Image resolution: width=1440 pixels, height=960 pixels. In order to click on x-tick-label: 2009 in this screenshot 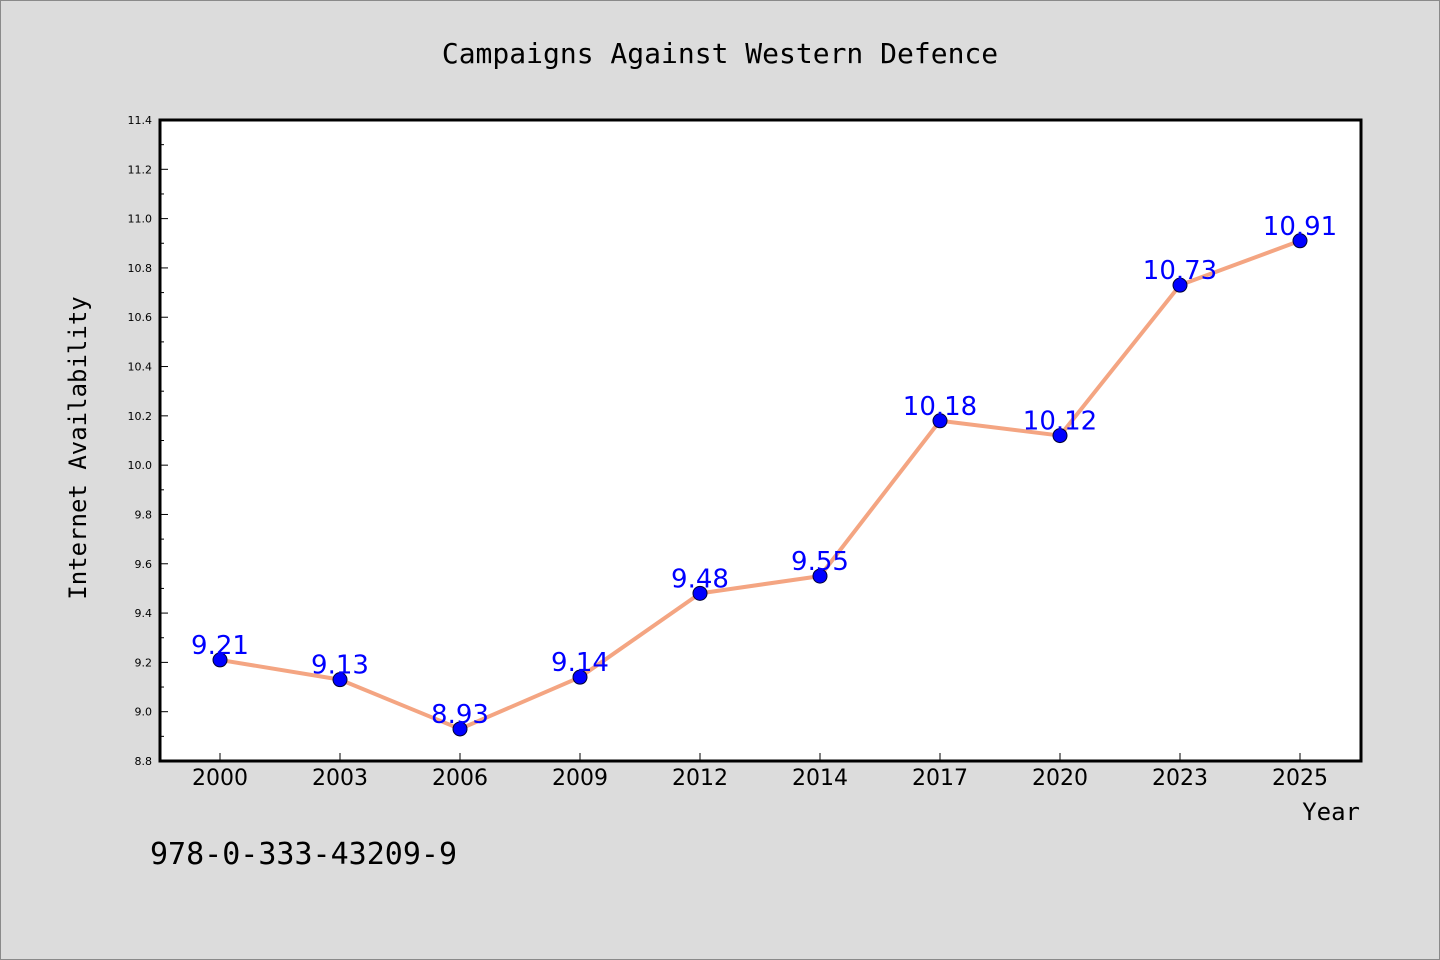, I will do `click(580, 778)`.